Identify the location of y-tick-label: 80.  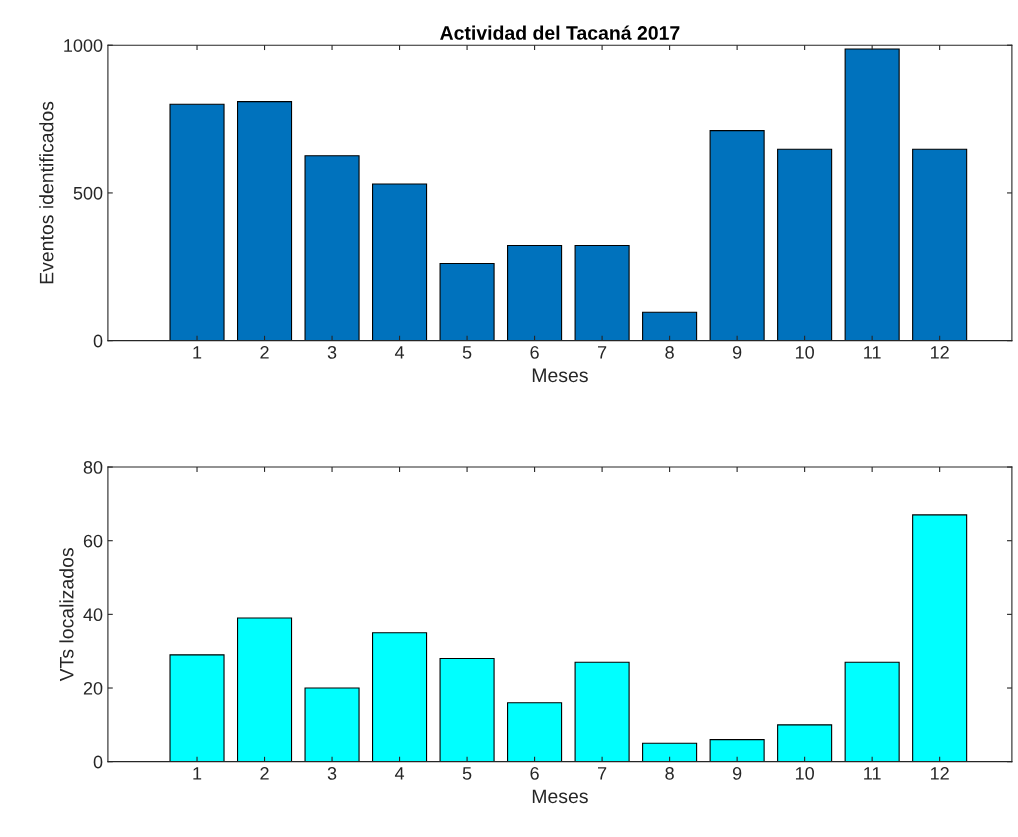
(93, 467).